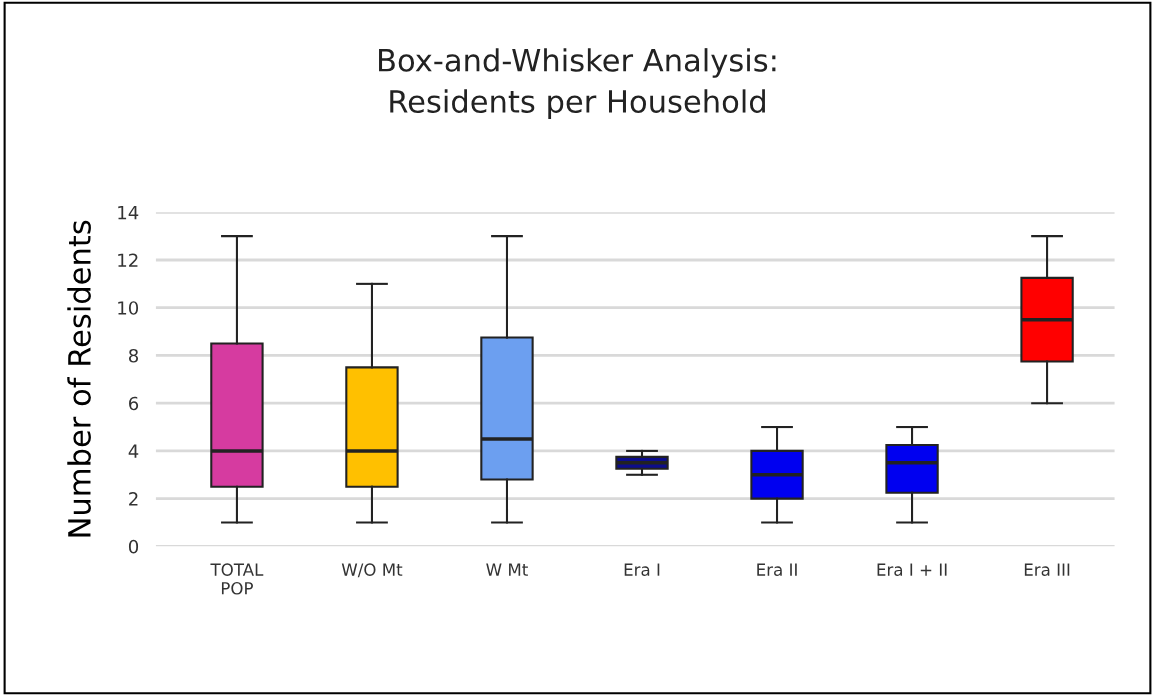  Describe the element at coordinates (777, 569) in the screenshot. I see `x-tick-label: Era II` at that location.